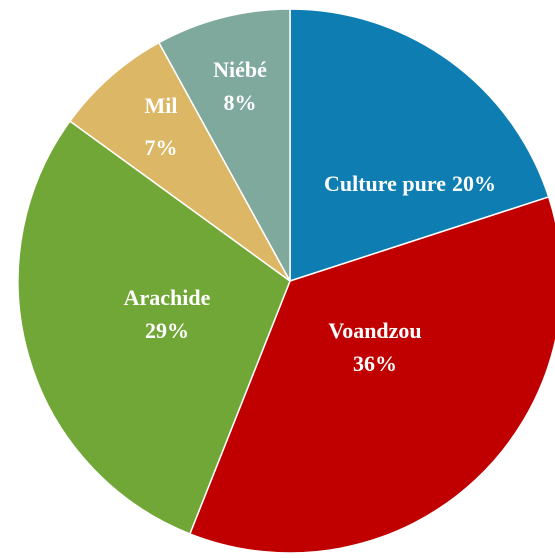 The height and width of the screenshot is (558, 555). Describe the element at coordinates (474, 183) in the screenshot. I see `slice-value: 20%` at that location.